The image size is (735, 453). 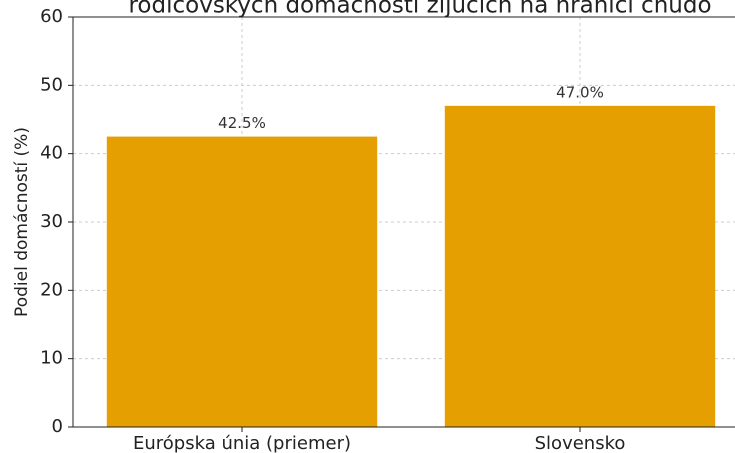 I want to click on y-tick-label: 10, so click(x=51, y=358).